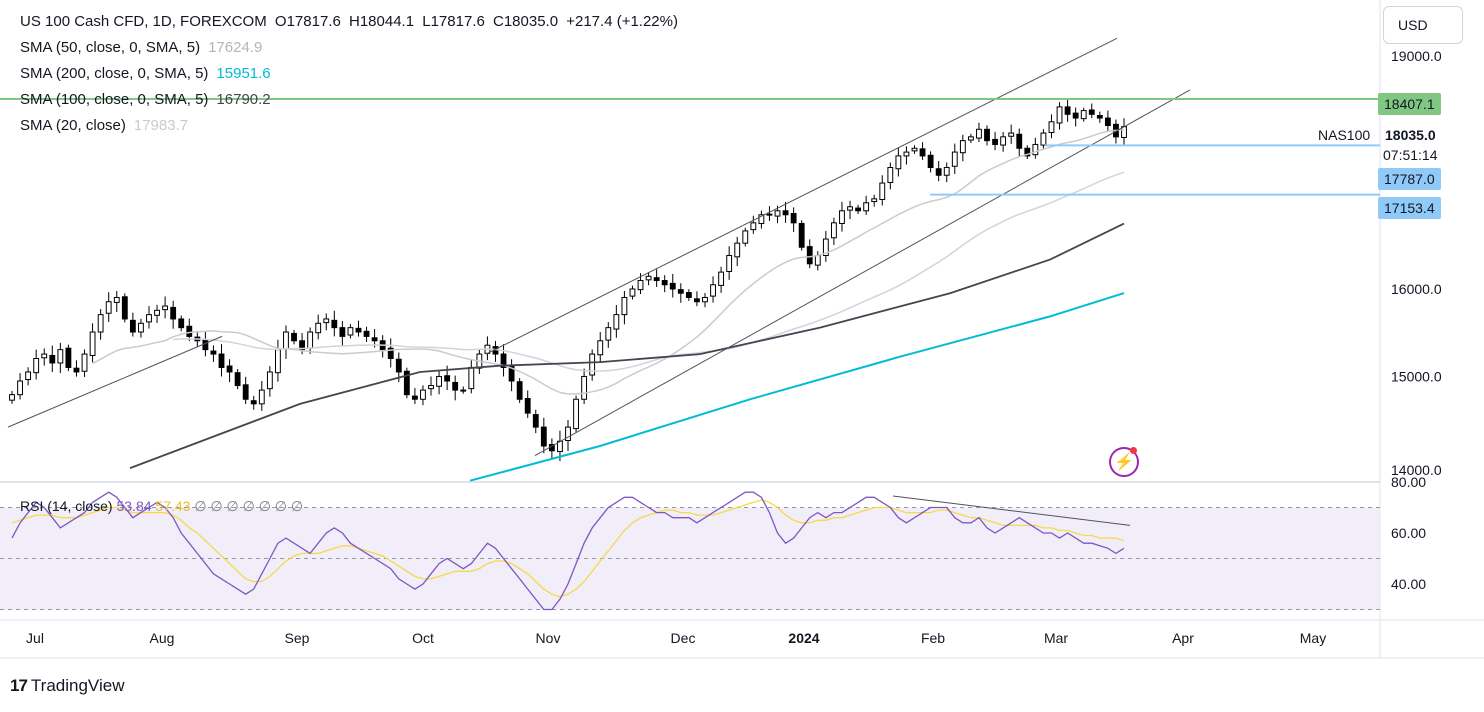  What do you see at coordinates (173, 506) in the screenshot?
I see `rsi-ma-value: 57.43` at bounding box center [173, 506].